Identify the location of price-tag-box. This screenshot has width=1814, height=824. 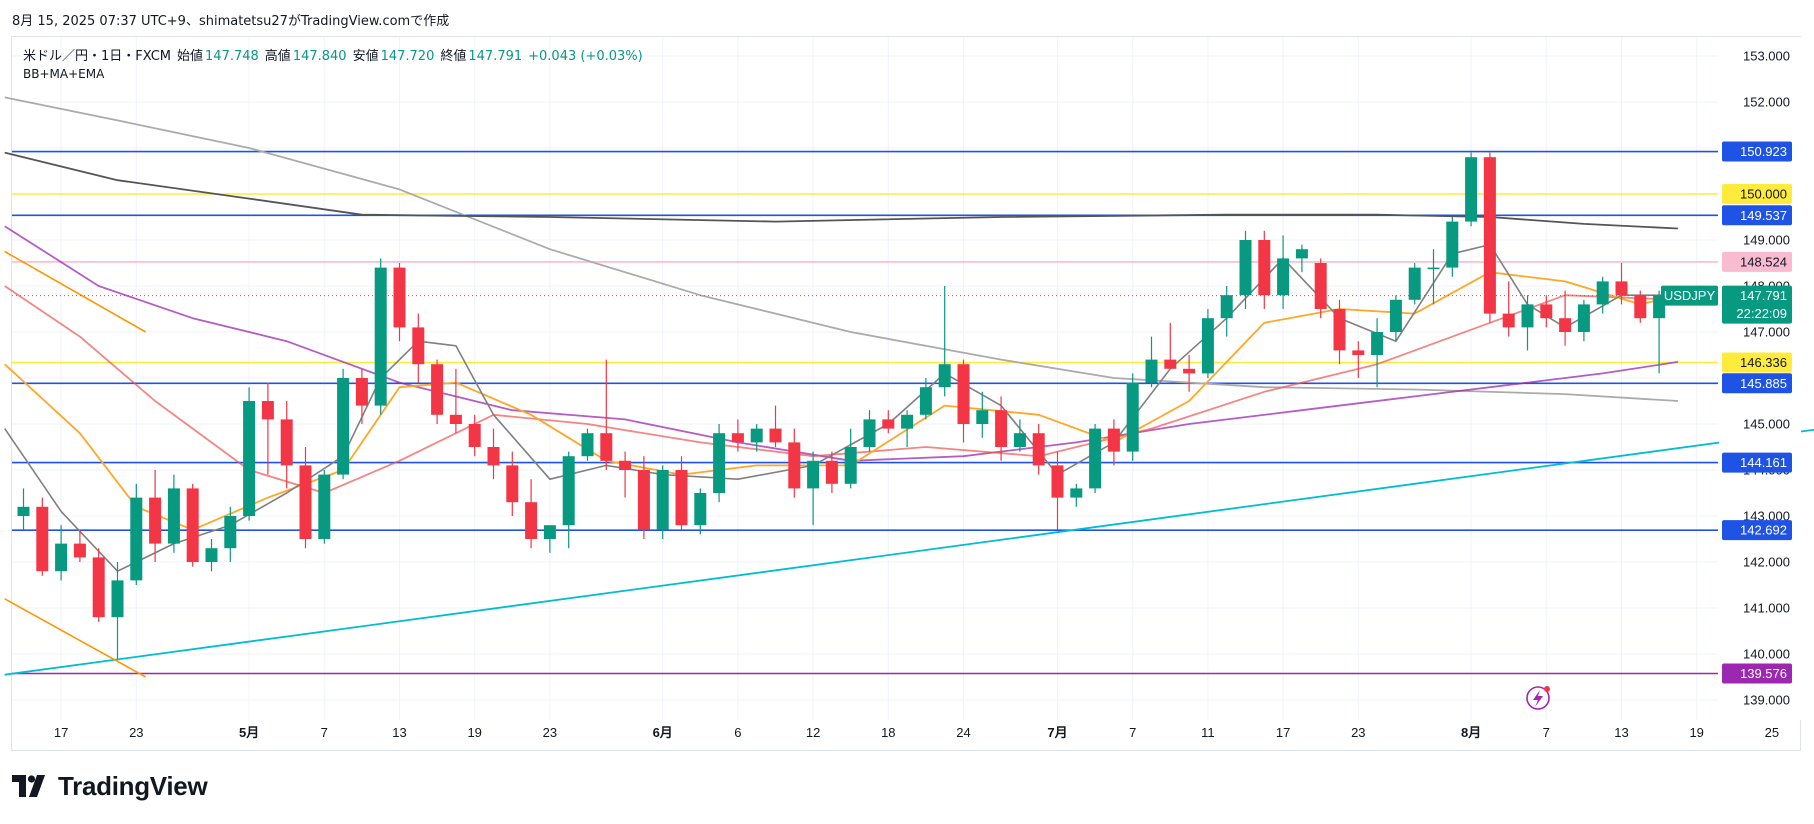
(1757, 304).